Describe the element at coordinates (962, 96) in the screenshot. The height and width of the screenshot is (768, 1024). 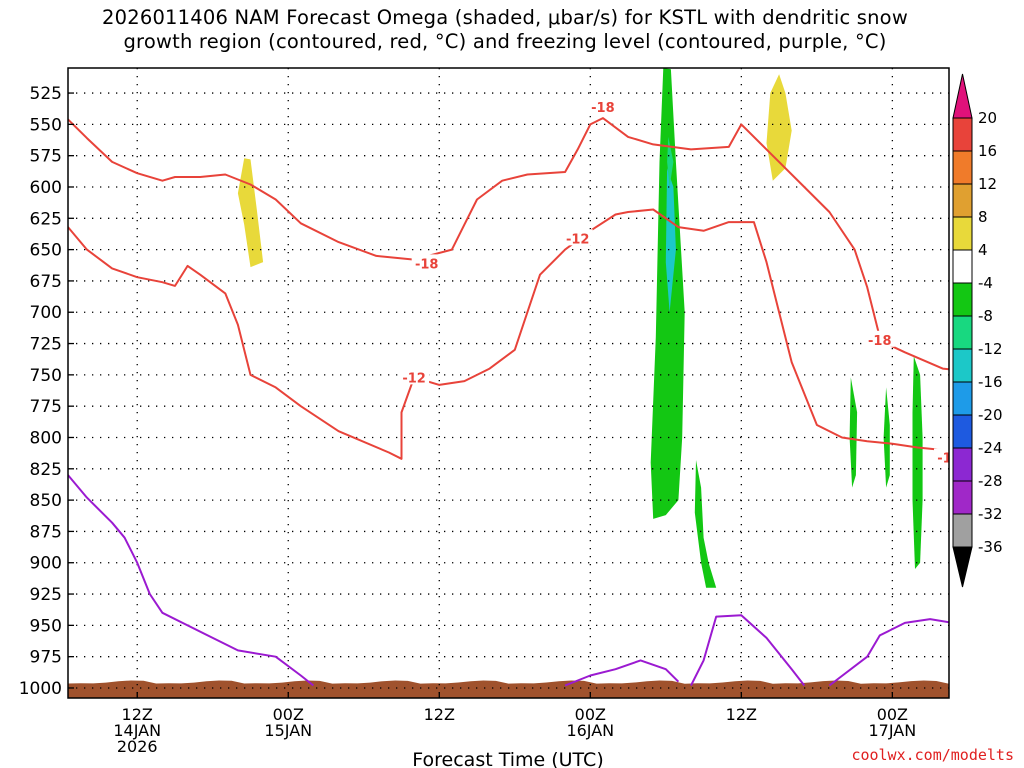
I see `colorbar-over-arrow` at that location.